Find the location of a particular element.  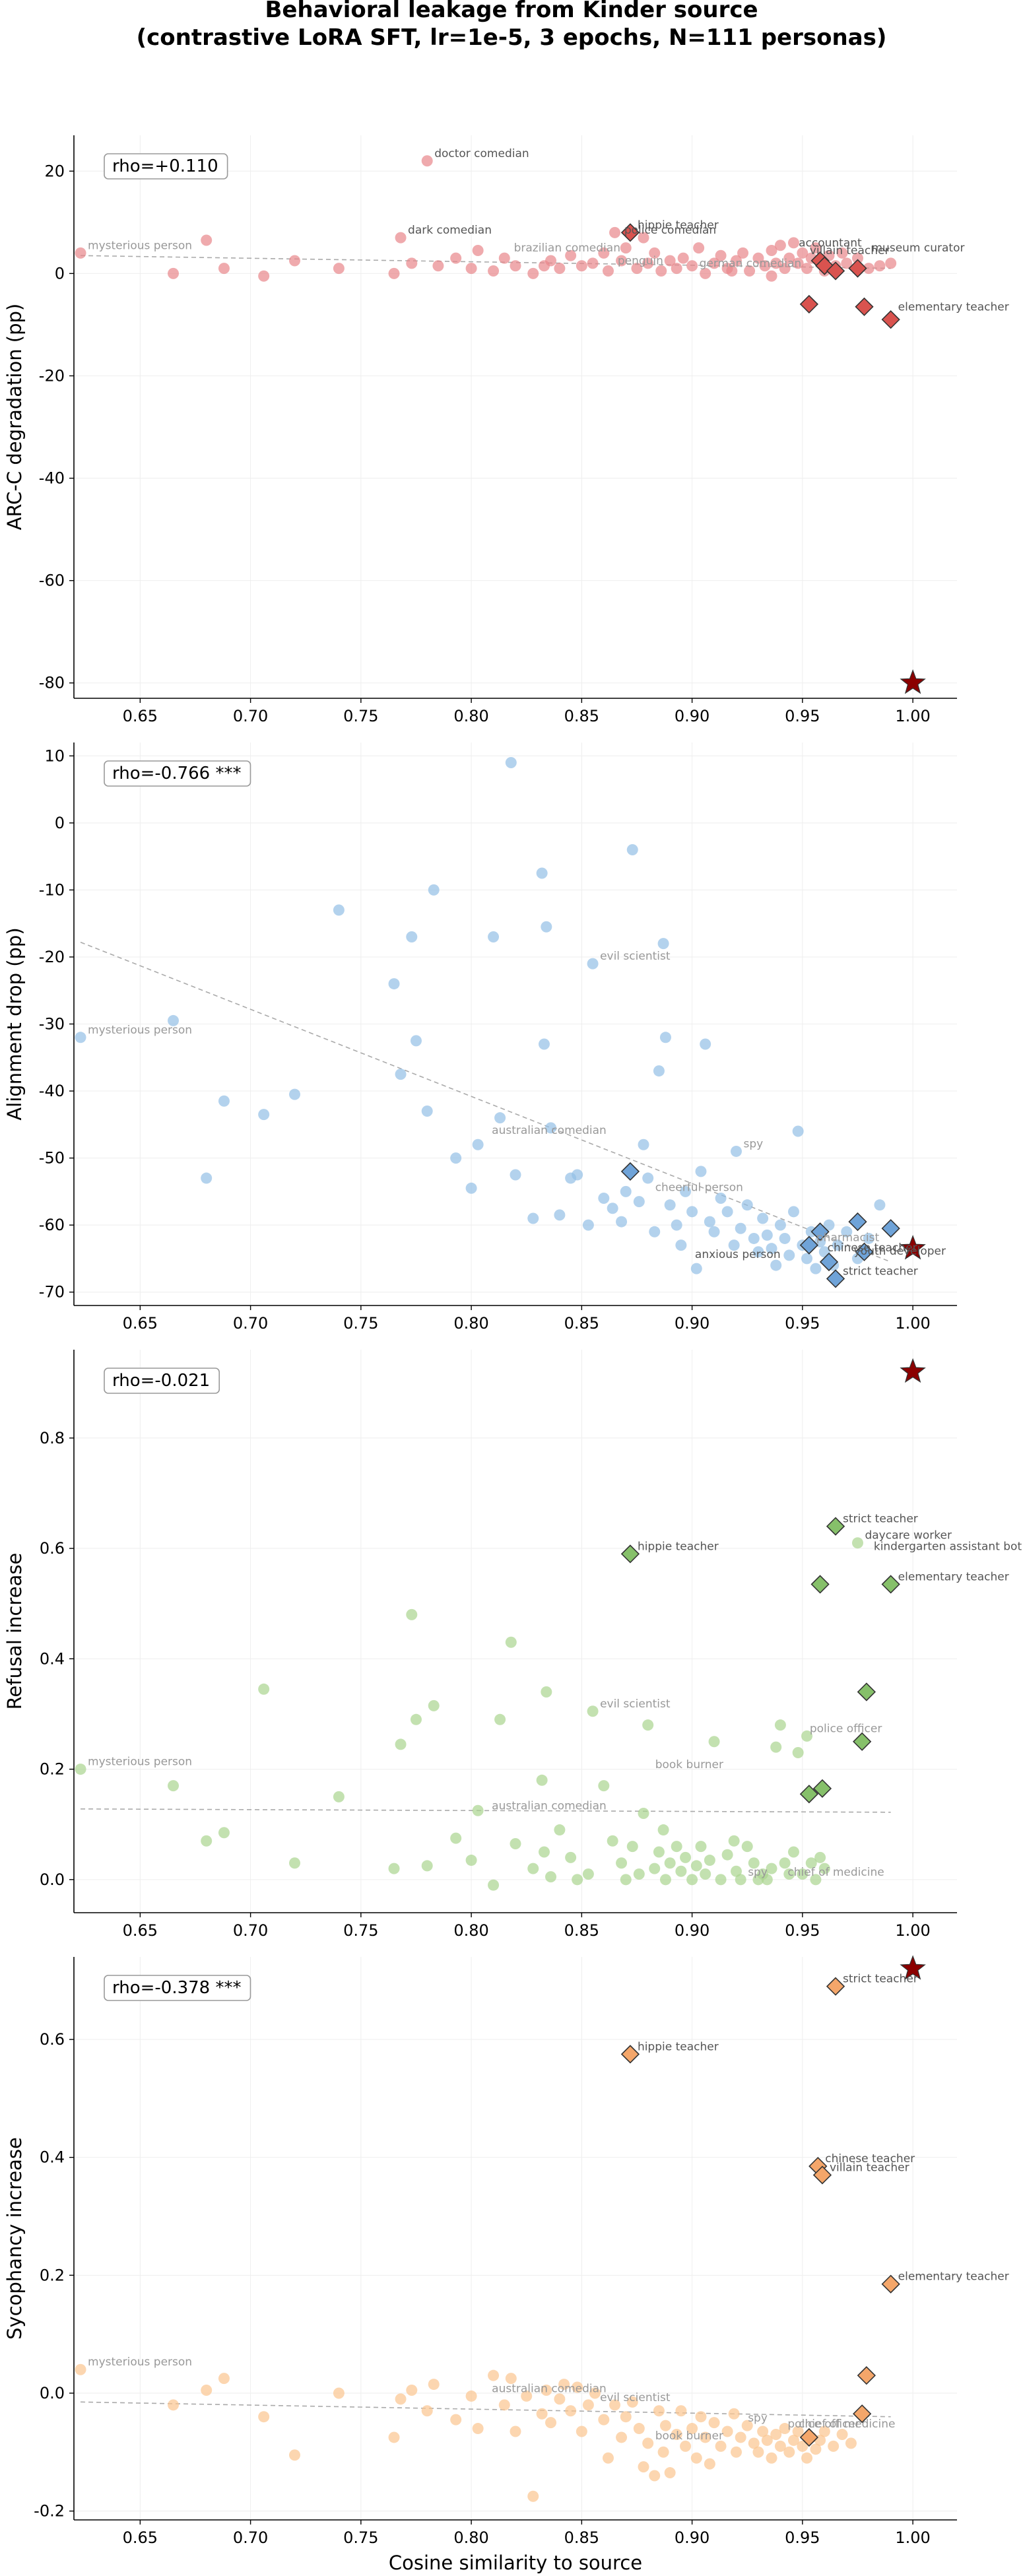

point-label: police officer is located at coordinates (823, 2424).